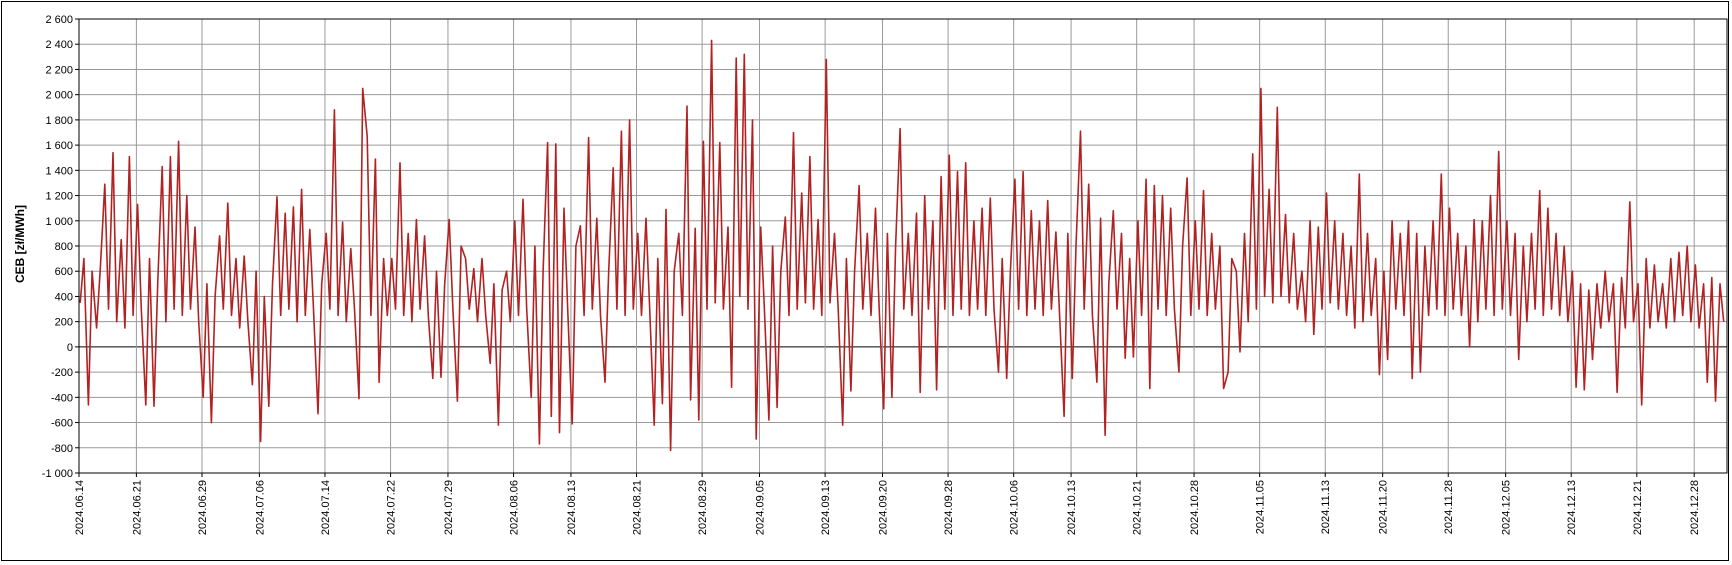 The height and width of the screenshot is (565, 1732). Describe the element at coordinates (59, 70) in the screenshot. I see `y-tick-label: 2 200` at that location.